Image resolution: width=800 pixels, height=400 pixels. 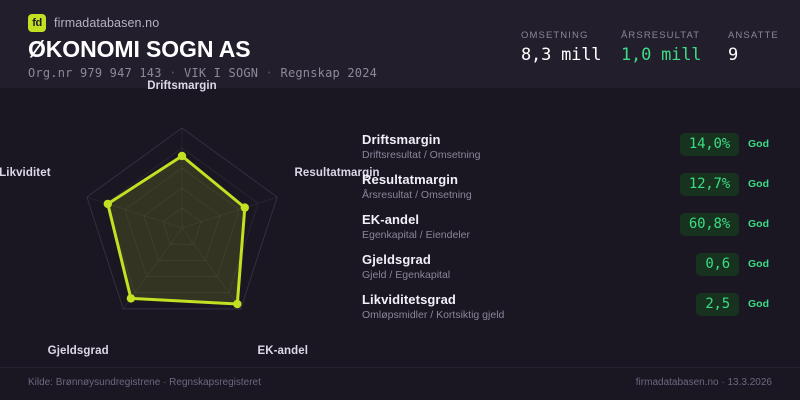 I want to click on stat-value: 1,0 mill, so click(x=661, y=55).